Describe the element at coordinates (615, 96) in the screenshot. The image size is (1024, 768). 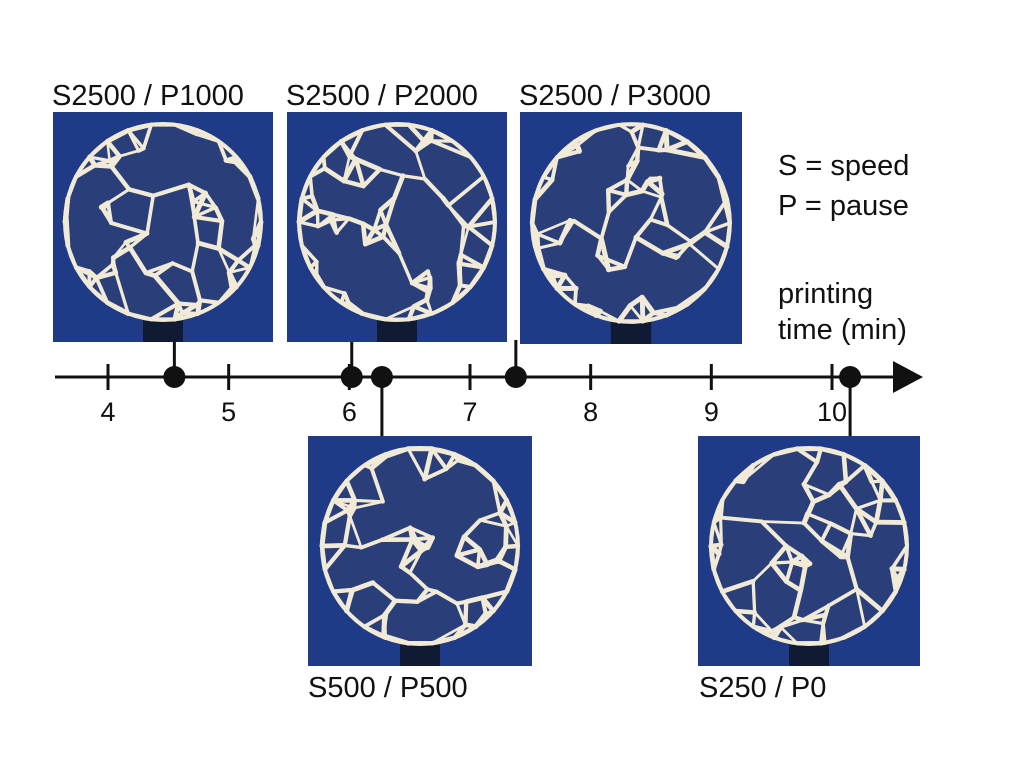
I see `print-label: S2500 / P3000` at that location.